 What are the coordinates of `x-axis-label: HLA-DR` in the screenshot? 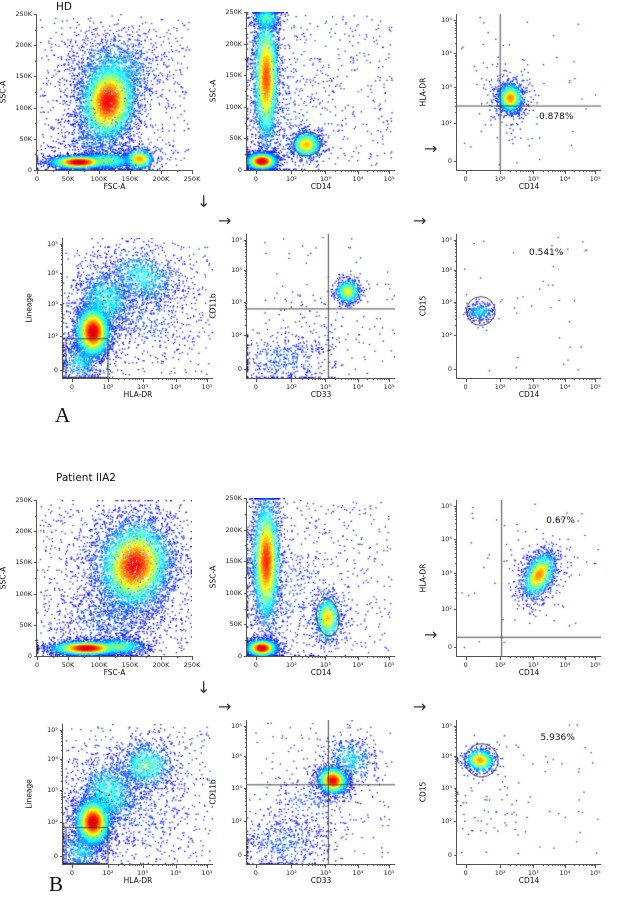 It's located at (138, 880).